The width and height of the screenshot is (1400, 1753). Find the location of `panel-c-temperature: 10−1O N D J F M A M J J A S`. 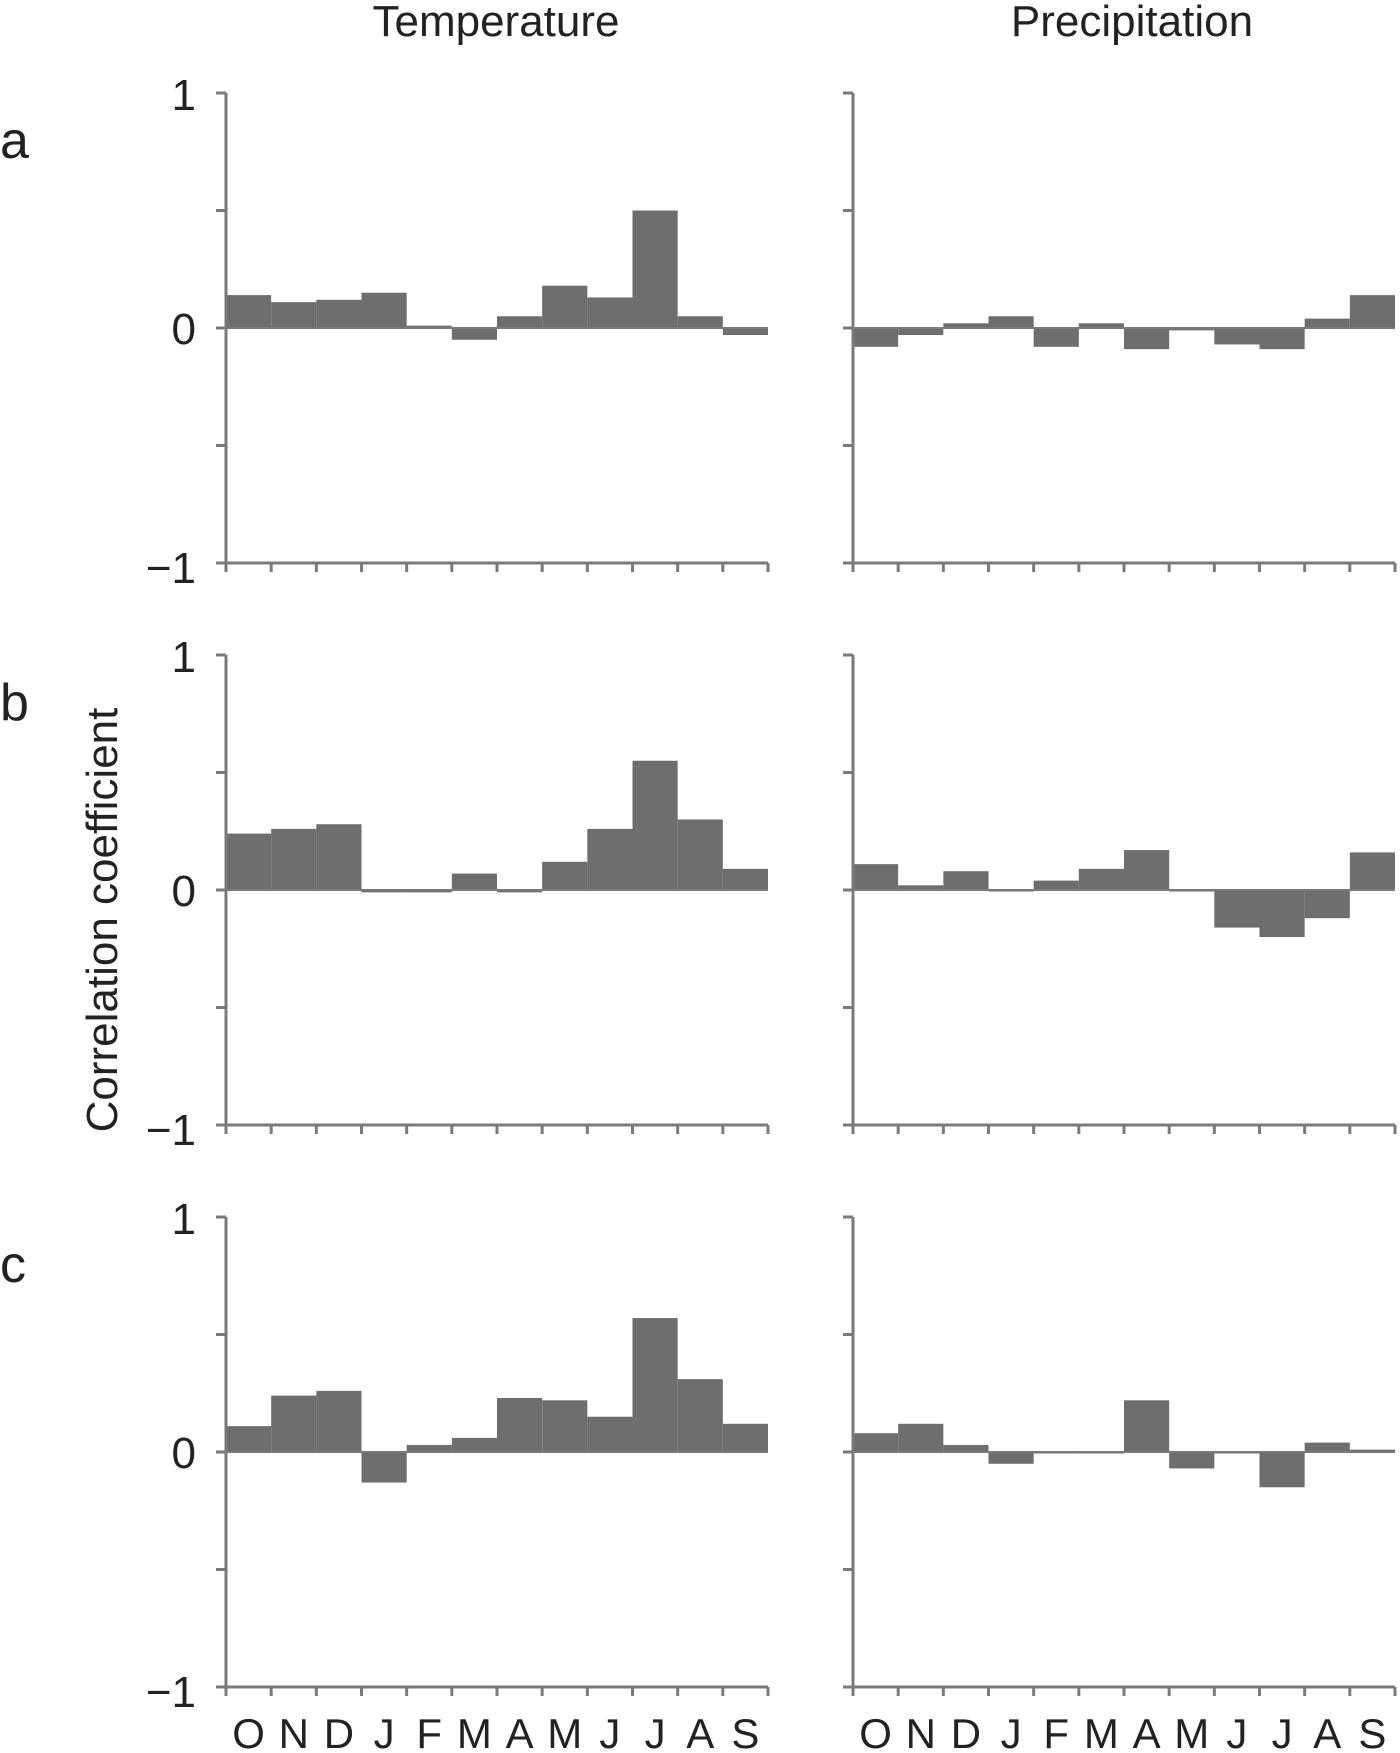

panel-c-temperature: 10−1O N D J F M A M J J A S is located at coordinates (458, 1474).